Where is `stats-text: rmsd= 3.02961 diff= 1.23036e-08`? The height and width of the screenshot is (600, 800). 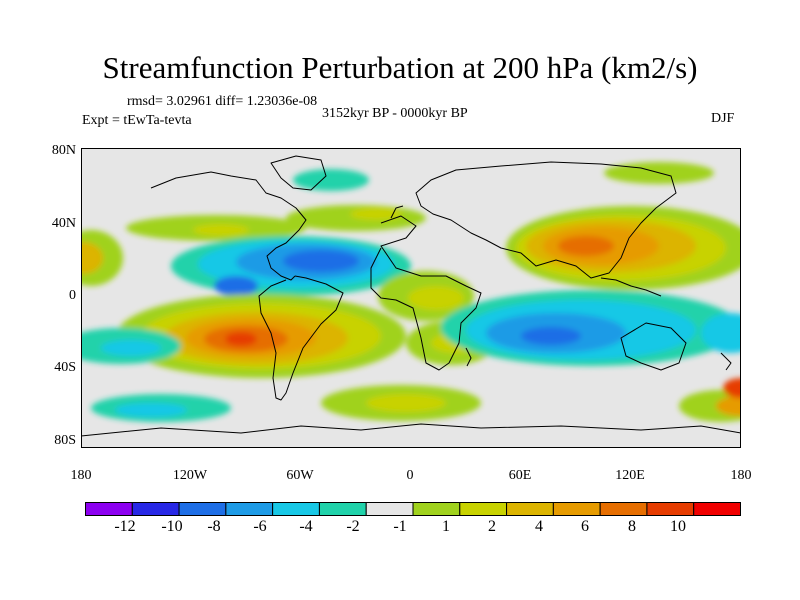
stats-text: rmsd= 3.02961 diff= 1.23036e-08 is located at coordinates (222, 101).